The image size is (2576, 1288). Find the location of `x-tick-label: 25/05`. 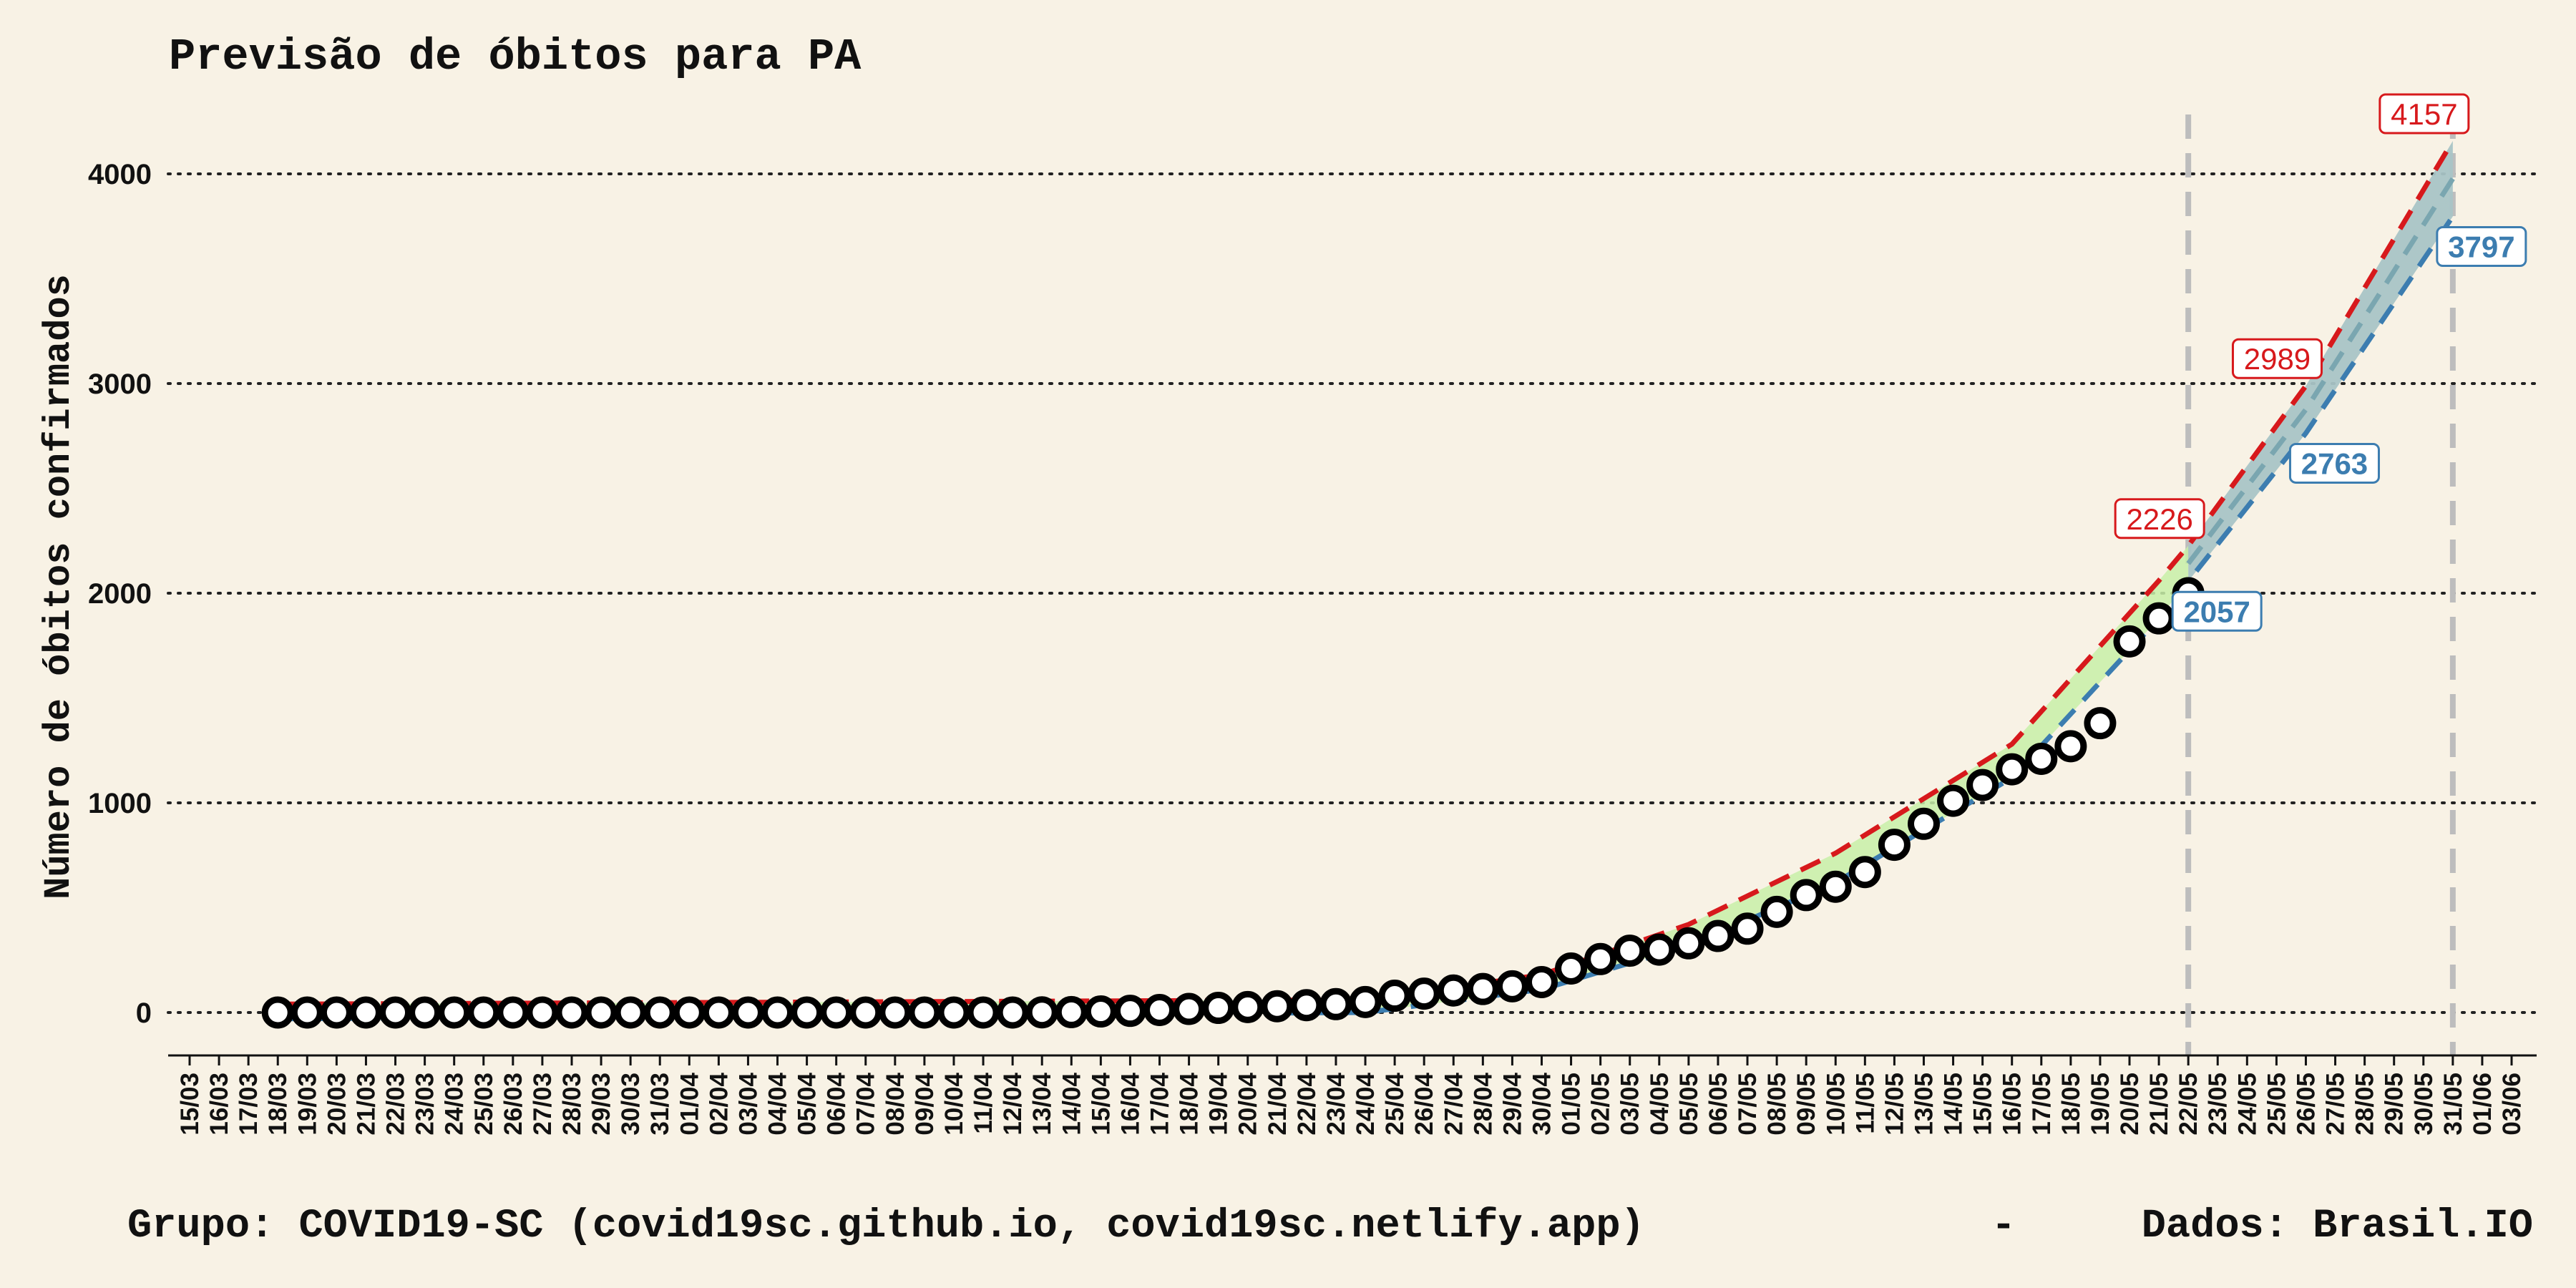

x-tick-label: 25/05 is located at coordinates (2276, 1104).